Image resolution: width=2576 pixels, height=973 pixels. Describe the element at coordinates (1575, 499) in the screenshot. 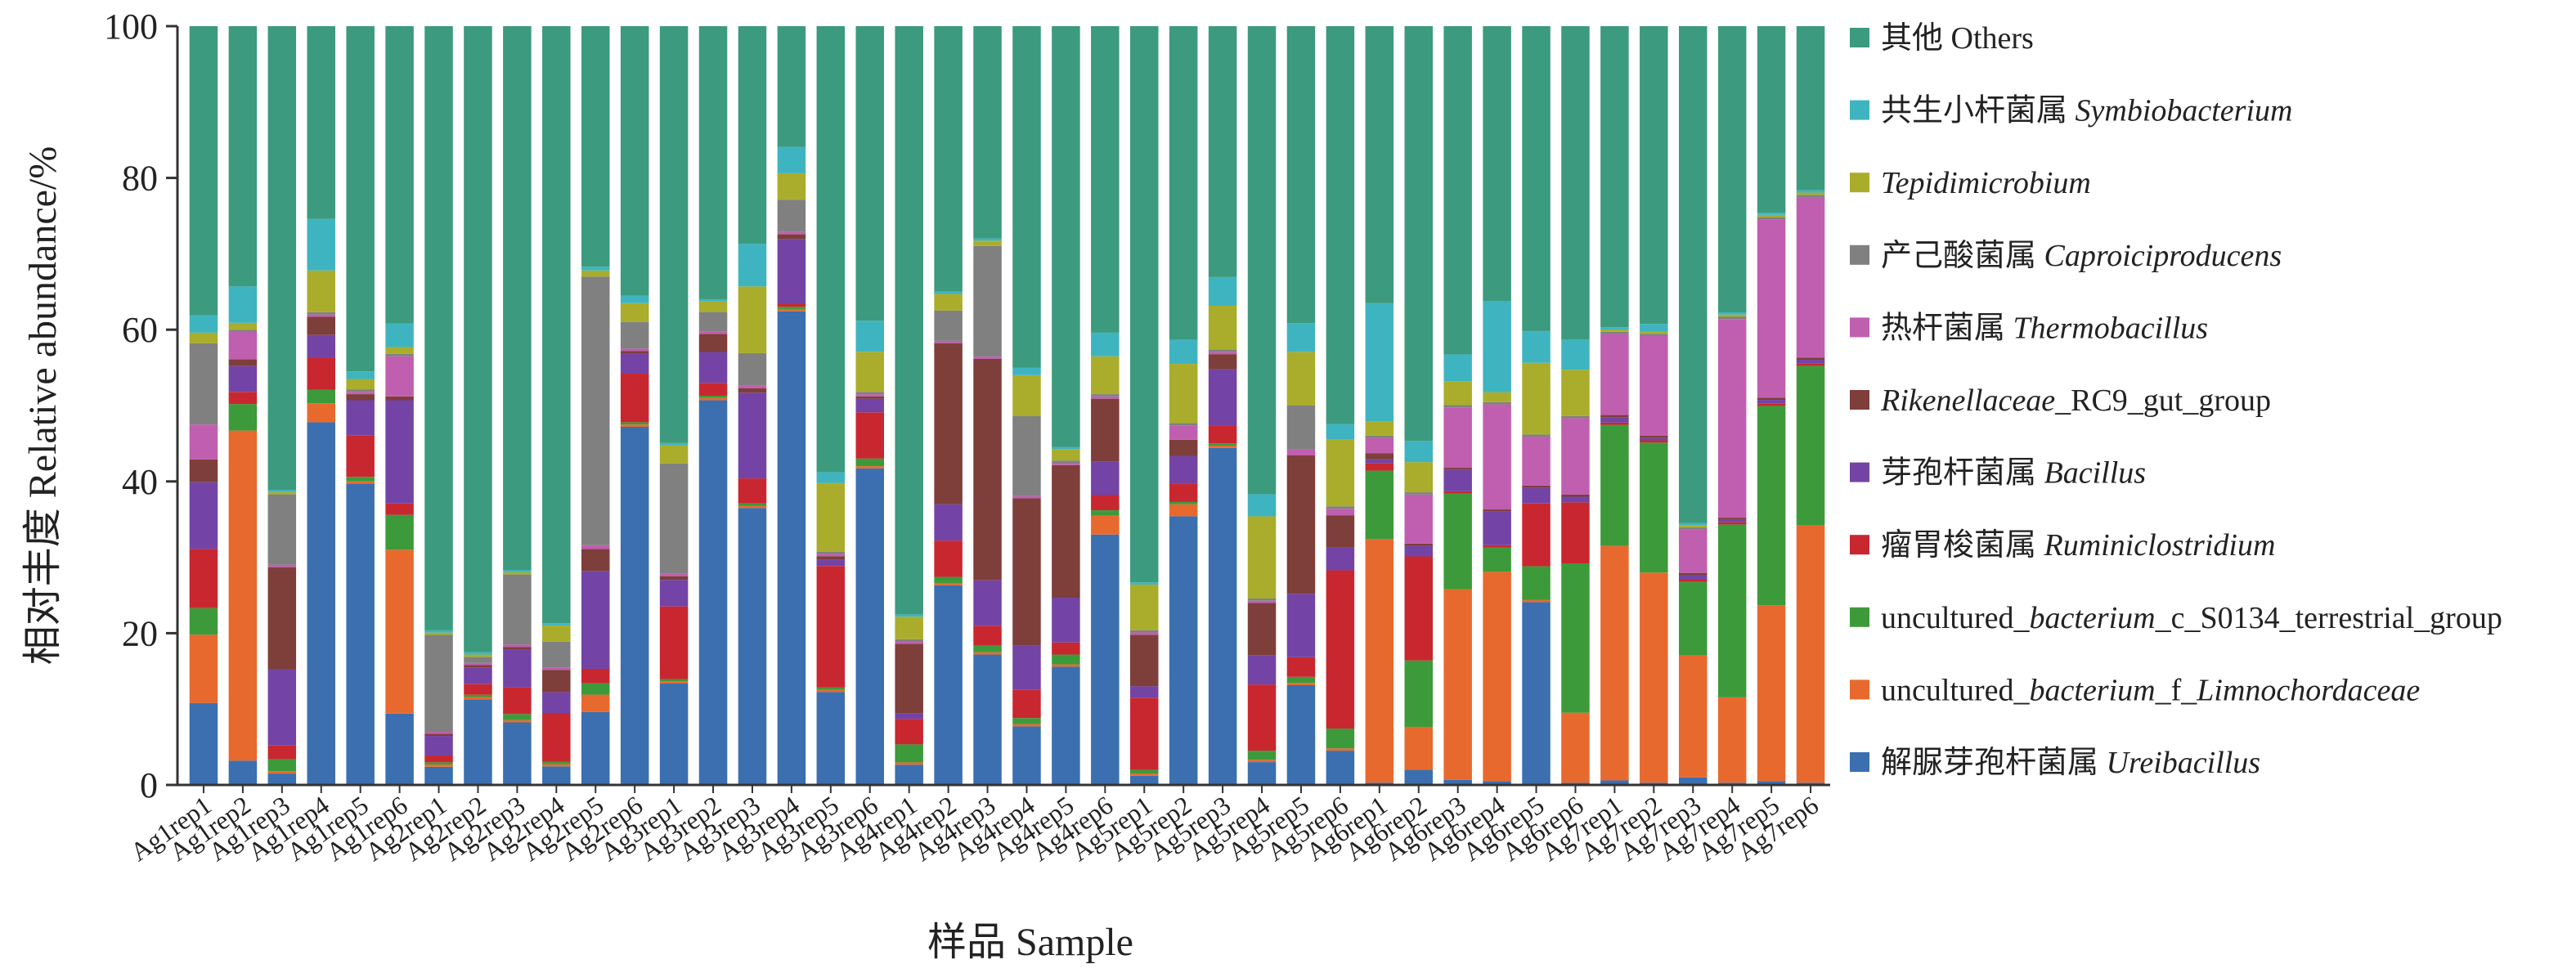

I see `bar-segment-Ag6rep6-s4` at that location.